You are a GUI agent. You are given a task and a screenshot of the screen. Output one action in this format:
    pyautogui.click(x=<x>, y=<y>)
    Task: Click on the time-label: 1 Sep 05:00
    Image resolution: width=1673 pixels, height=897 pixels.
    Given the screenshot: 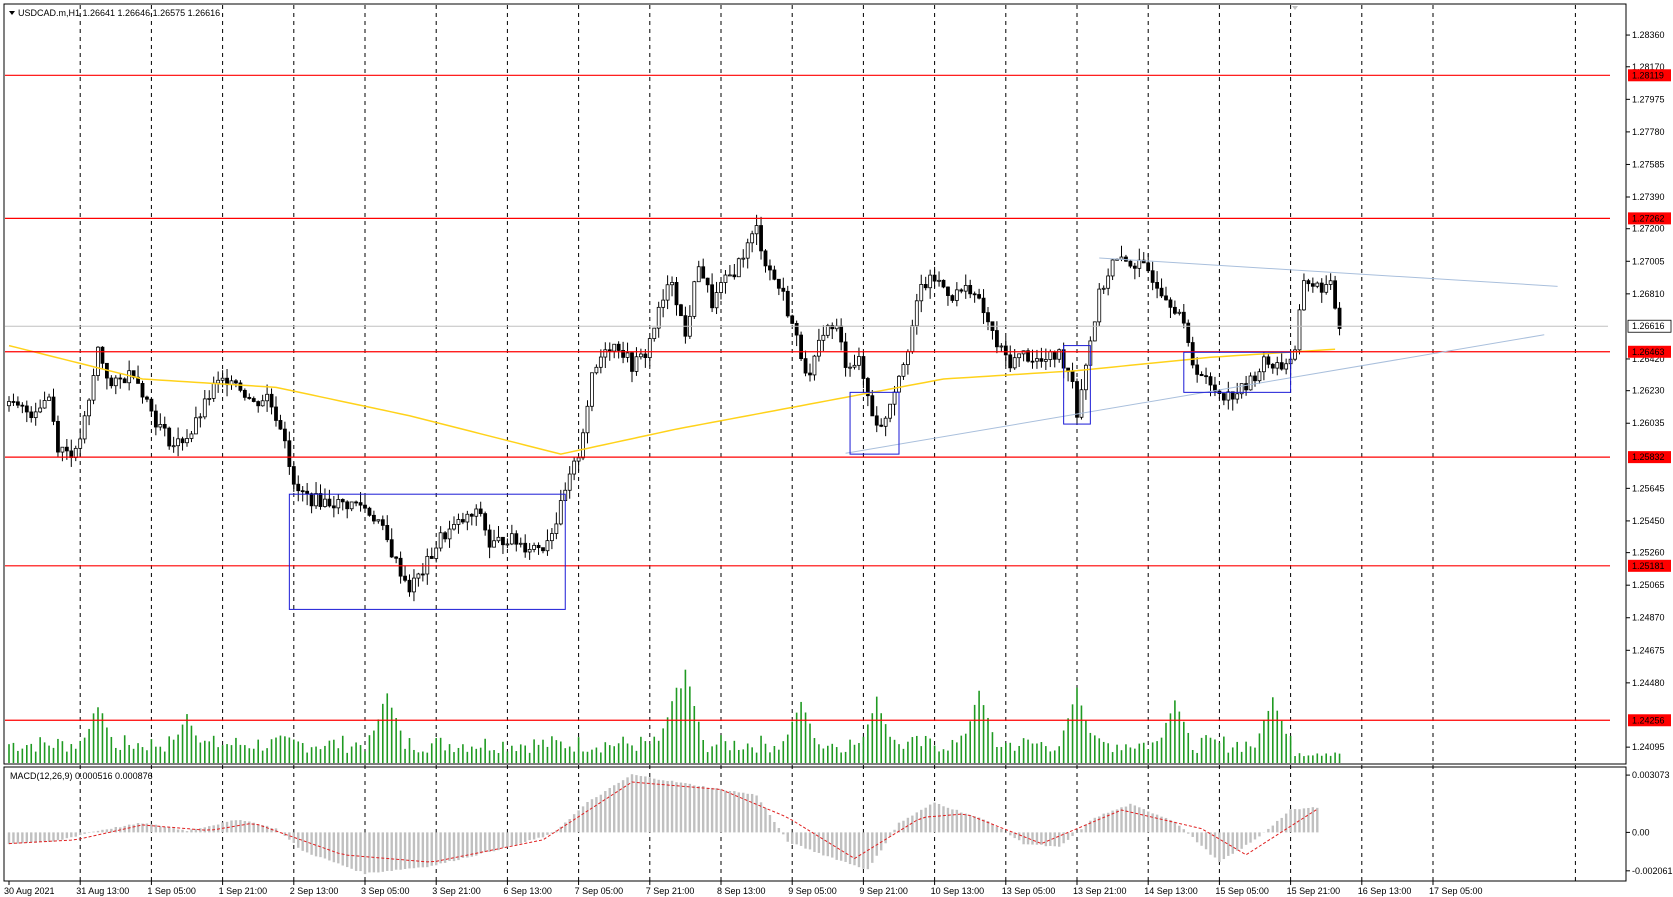 What is the action you would take?
    pyautogui.click(x=171, y=891)
    